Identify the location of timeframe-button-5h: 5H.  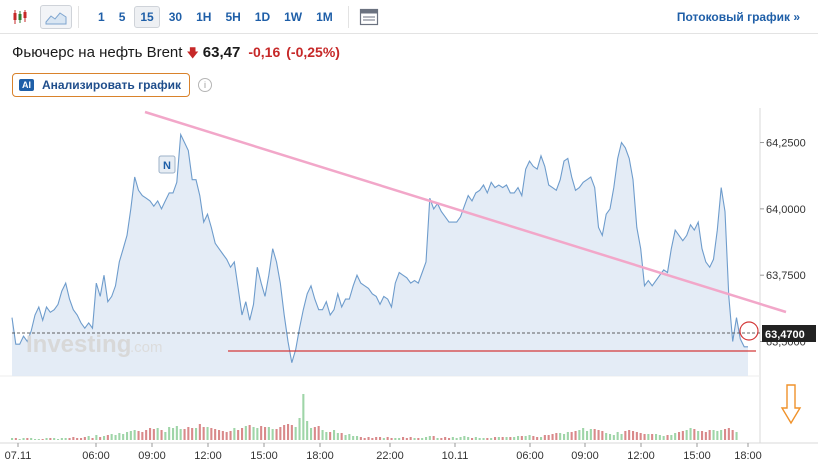
(233, 16).